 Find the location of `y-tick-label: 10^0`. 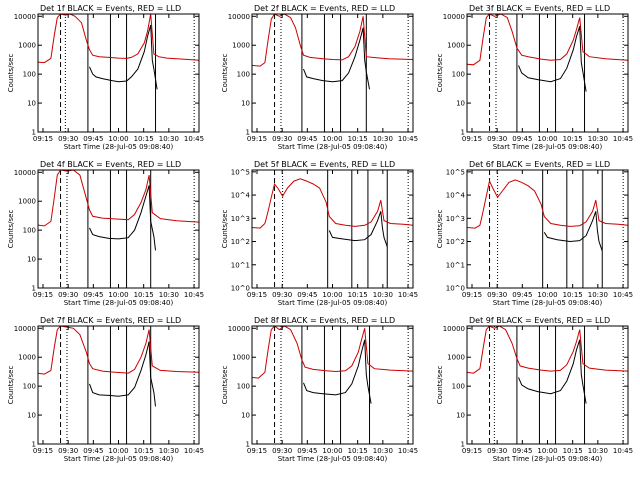

y-tick-label: 10^0 is located at coordinates (240, 289).